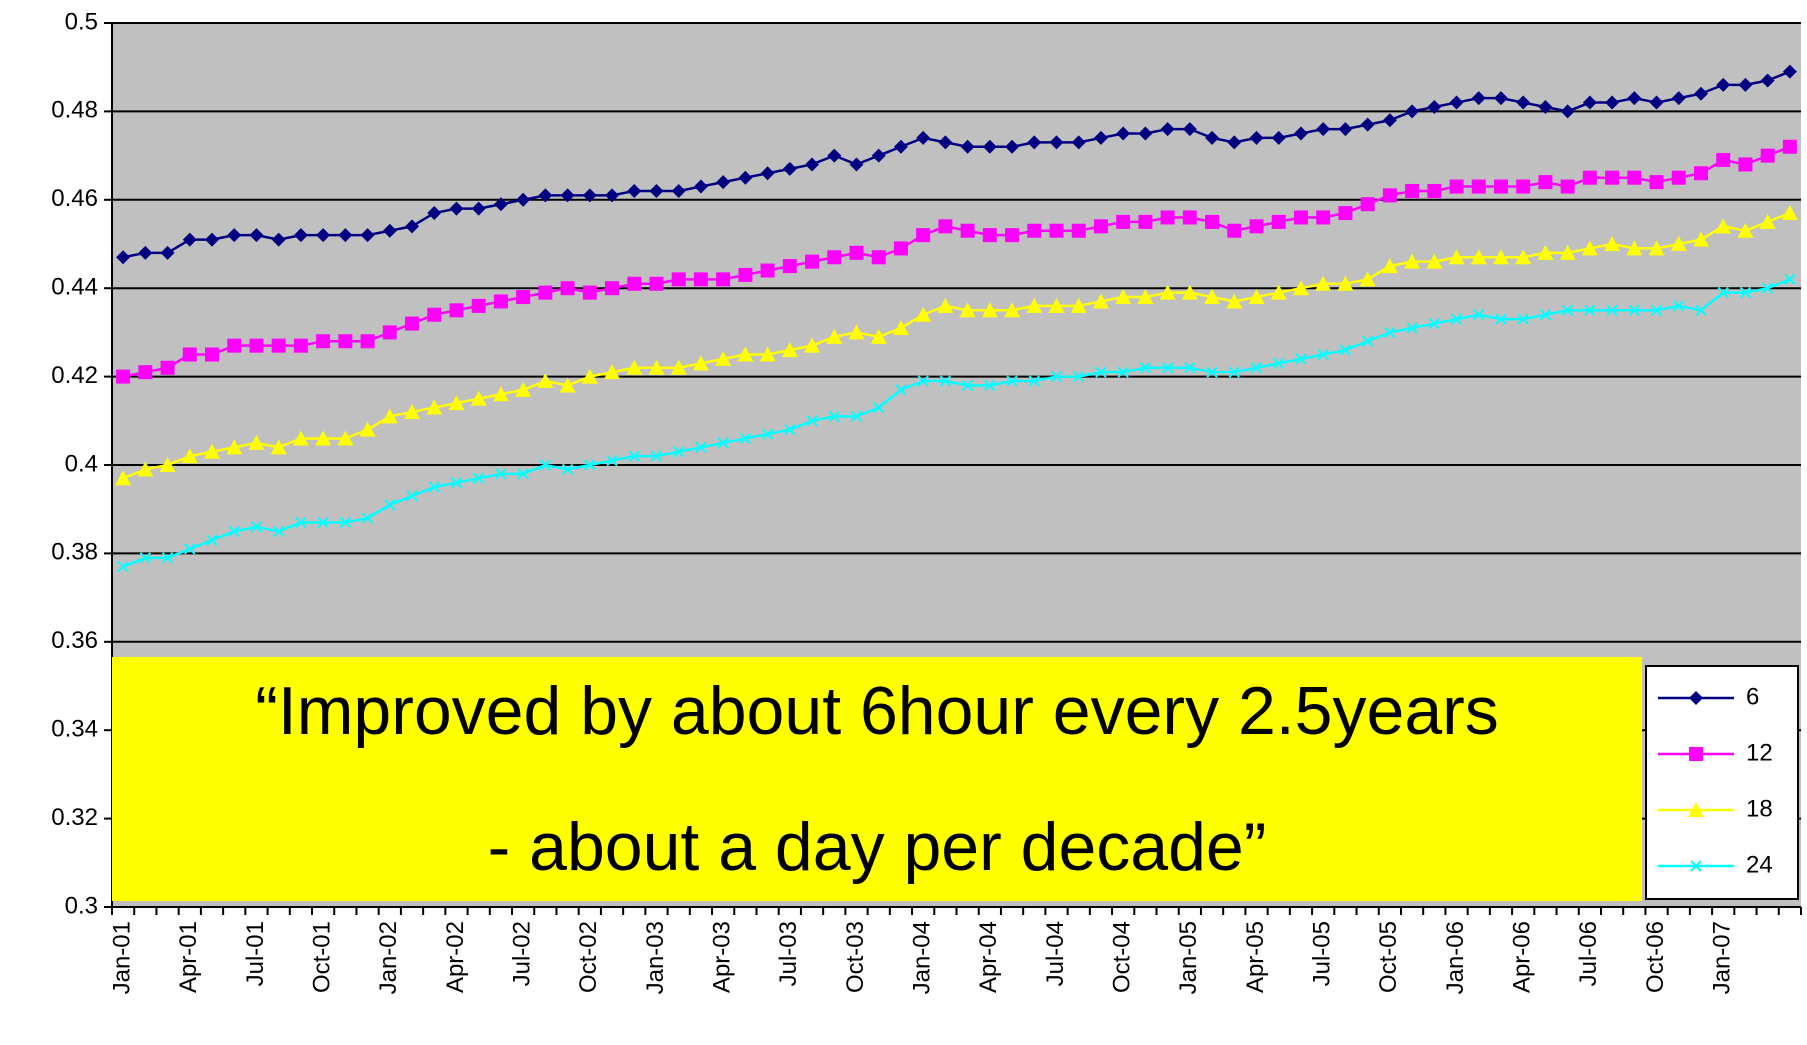 This screenshot has width=1807, height=1045. Describe the element at coordinates (188, 957) in the screenshot. I see `x-tick-label: Apr-01` at that location.